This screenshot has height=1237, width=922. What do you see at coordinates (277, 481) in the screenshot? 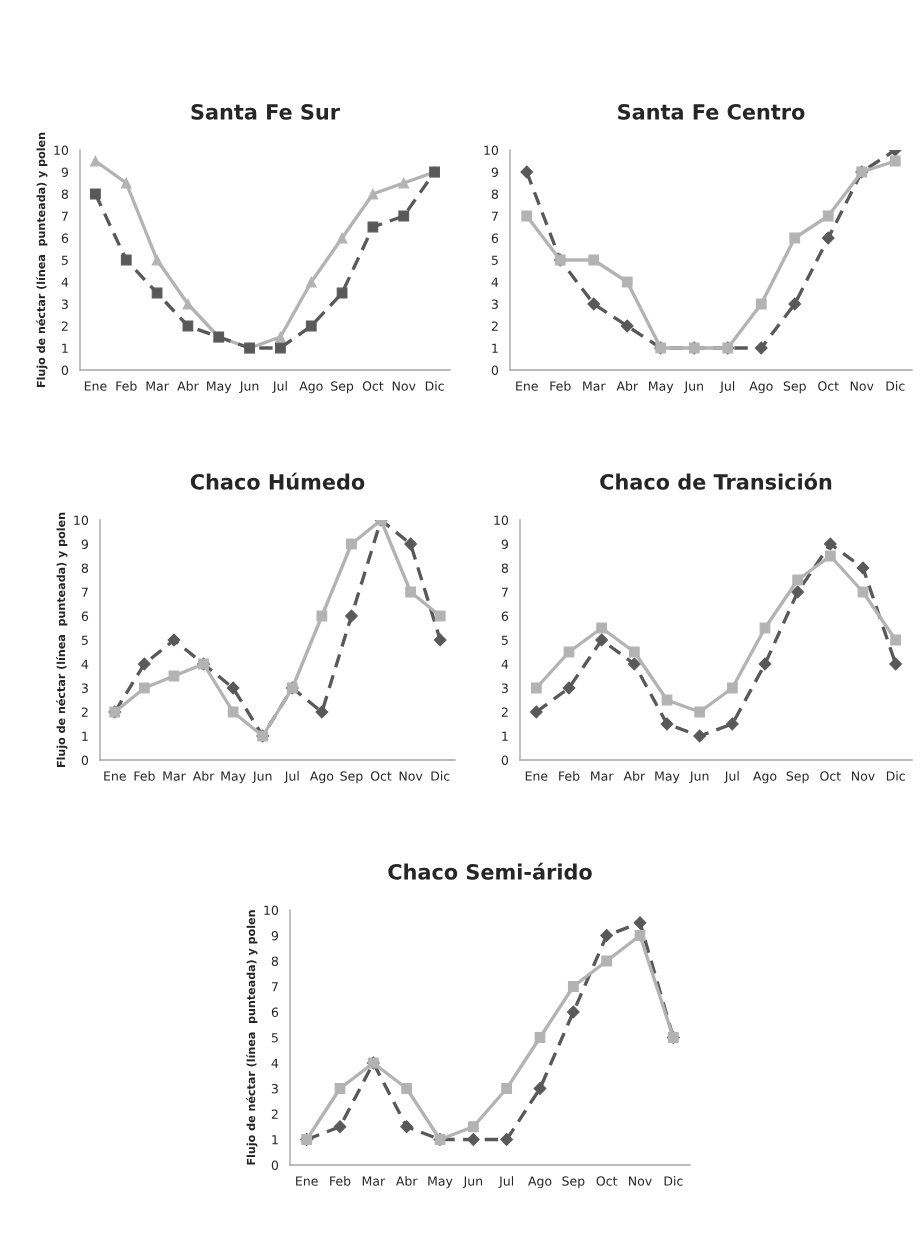
I see `chart-title: Chaco Húmedo` at bounding box center [277, 481].